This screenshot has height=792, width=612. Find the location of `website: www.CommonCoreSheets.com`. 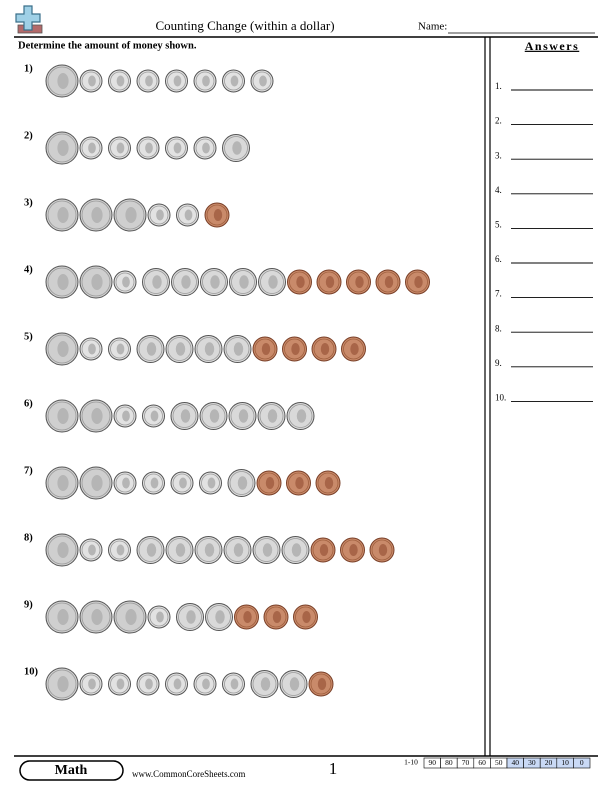

website: www.CommonCoreSheets.com is located at coordinates (188, 774).